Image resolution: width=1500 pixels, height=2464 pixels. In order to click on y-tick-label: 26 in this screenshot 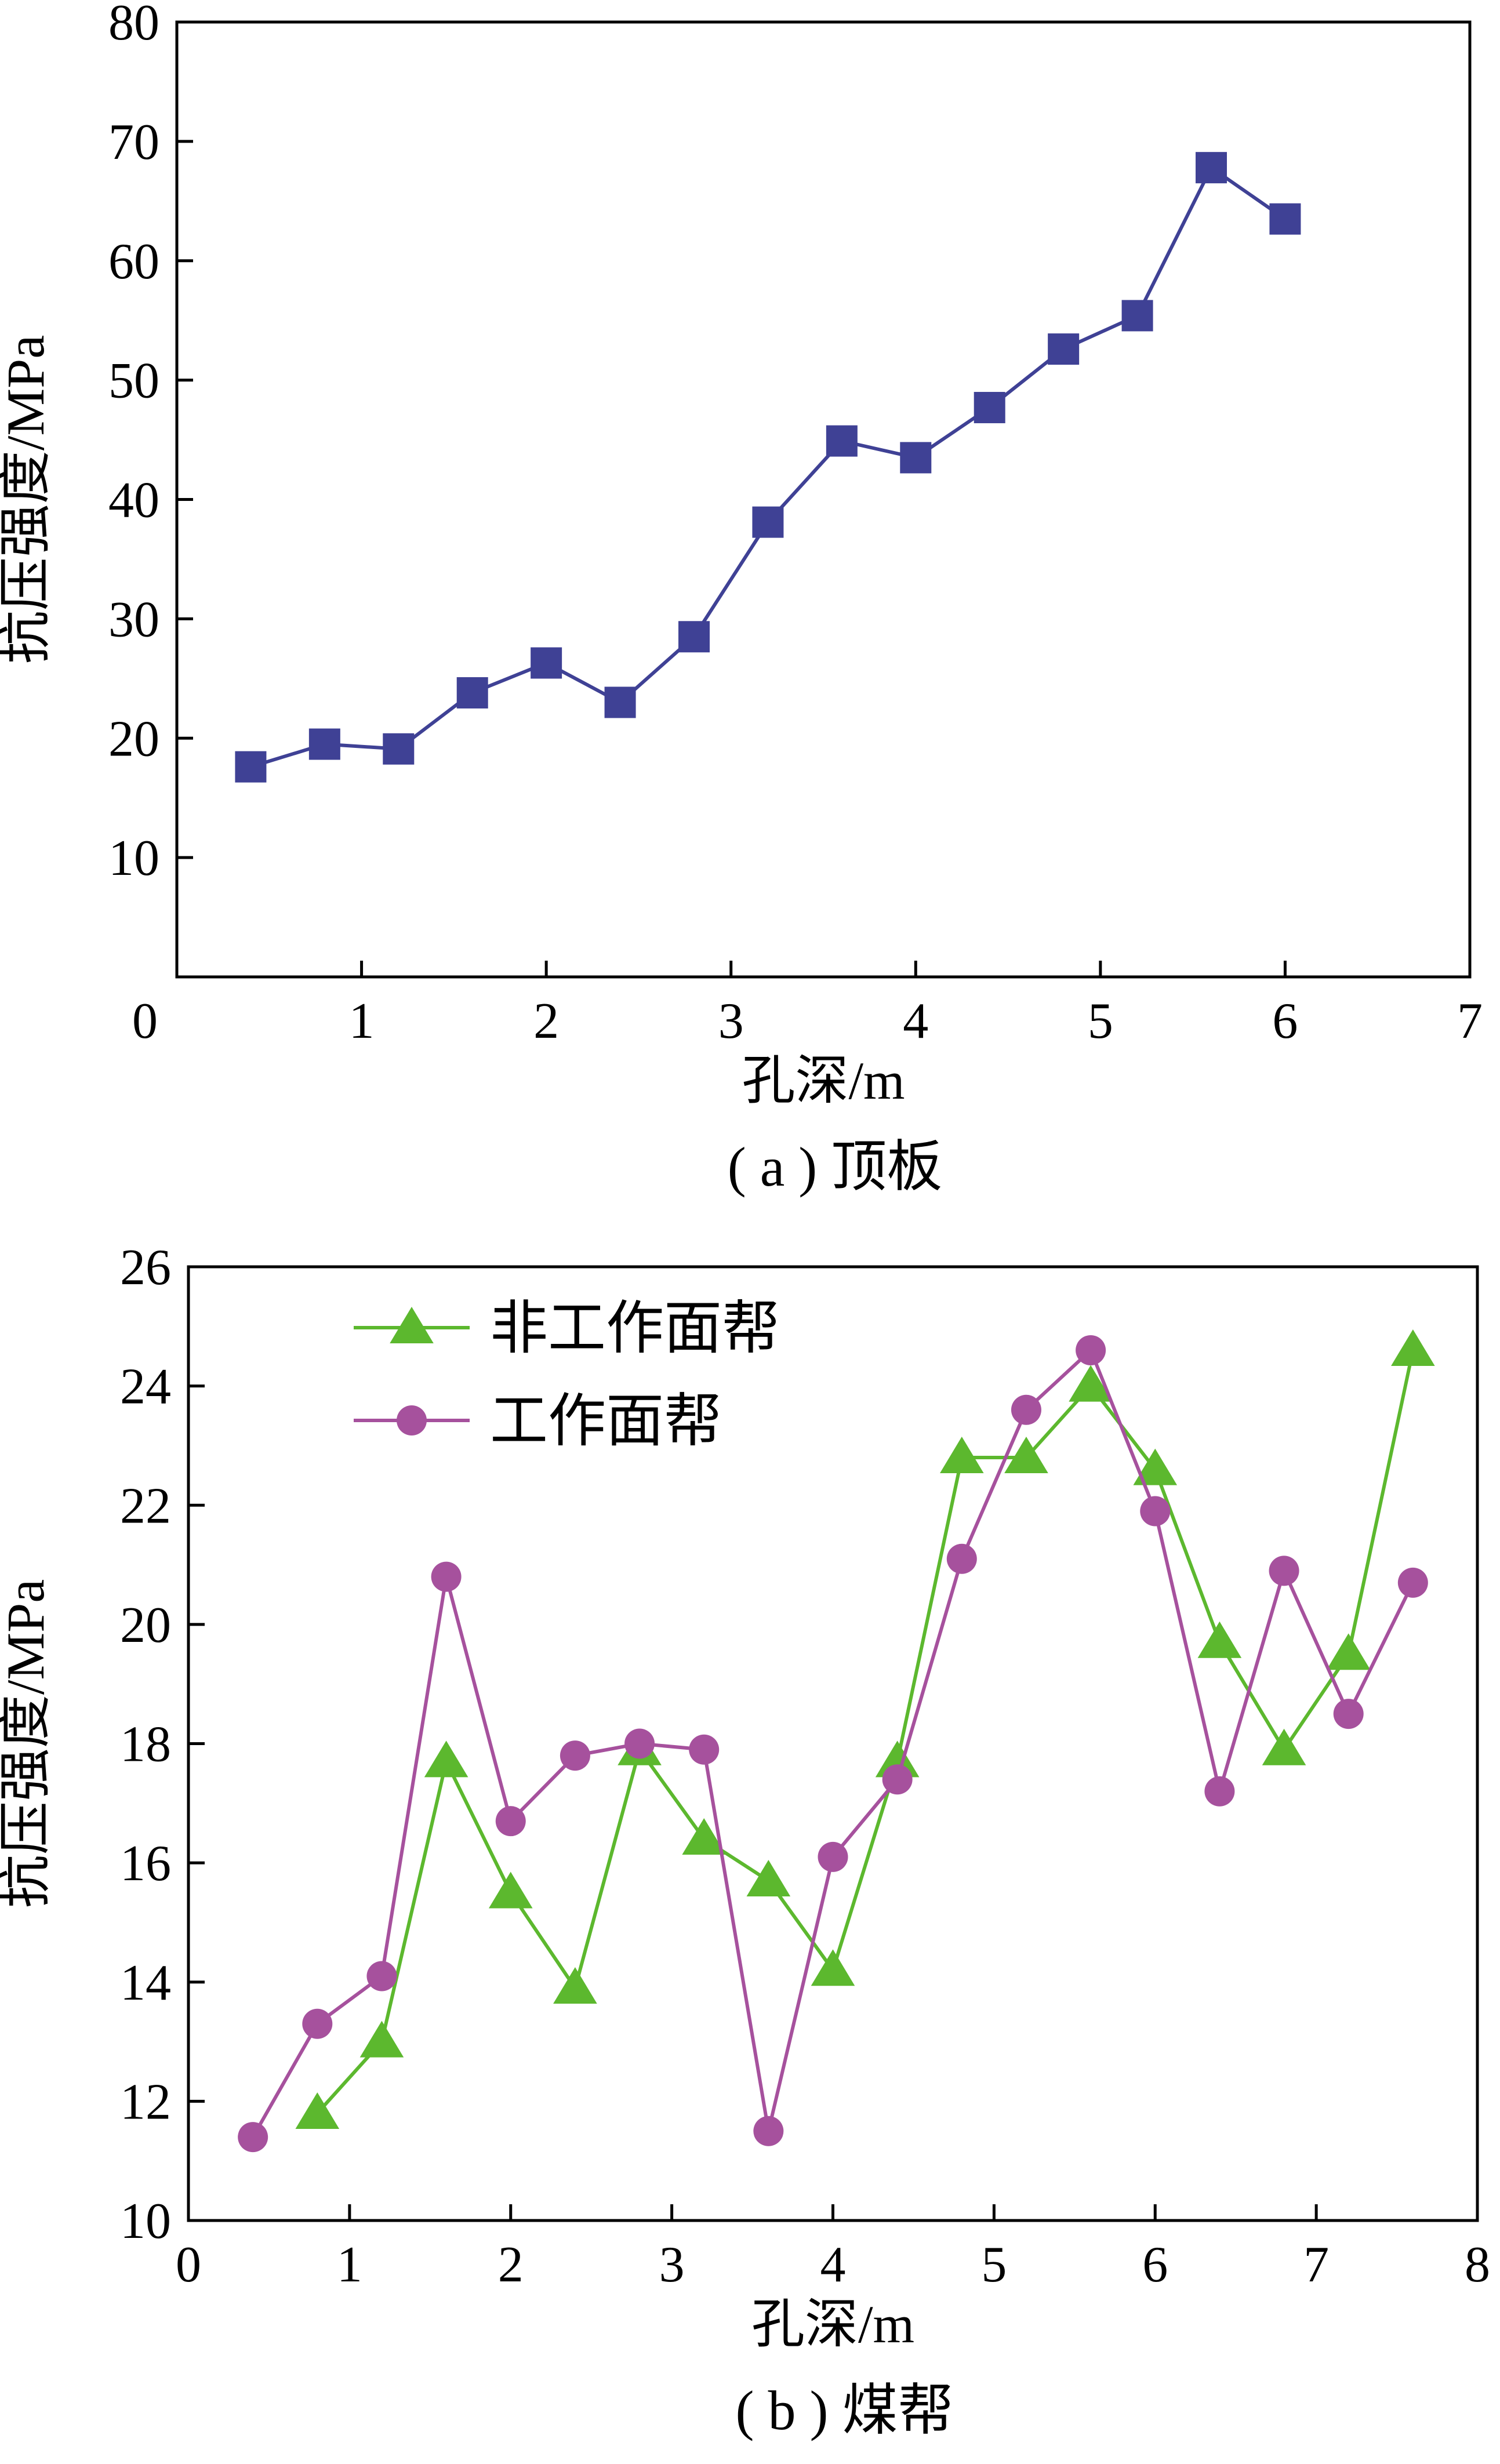, I will do `click(145, 1268)`.